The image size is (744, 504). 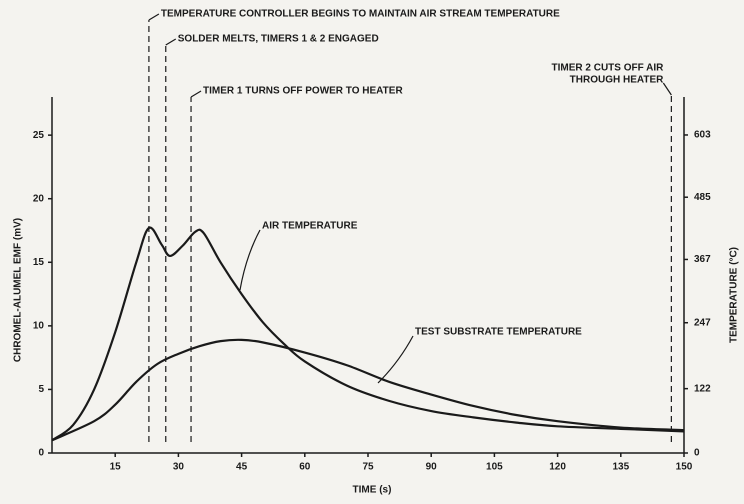 I want to click on x-tick-label: 30, so click(x=179, y=467).